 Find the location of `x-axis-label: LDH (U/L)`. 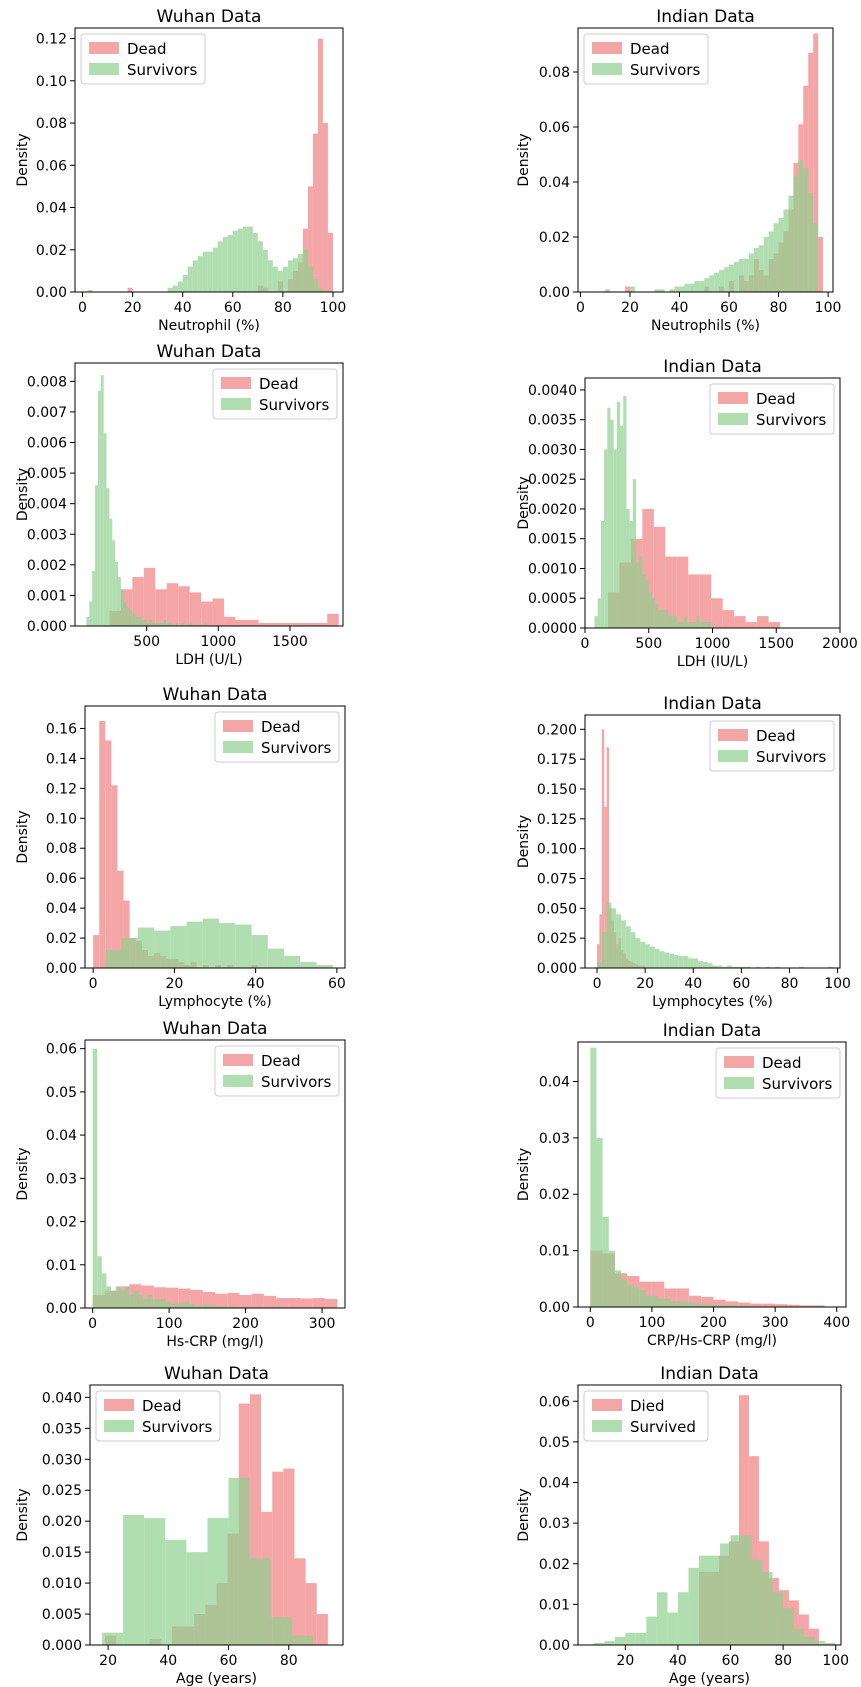

x-axis-label: LDH (U/L) is located at coordinates (208, 660).